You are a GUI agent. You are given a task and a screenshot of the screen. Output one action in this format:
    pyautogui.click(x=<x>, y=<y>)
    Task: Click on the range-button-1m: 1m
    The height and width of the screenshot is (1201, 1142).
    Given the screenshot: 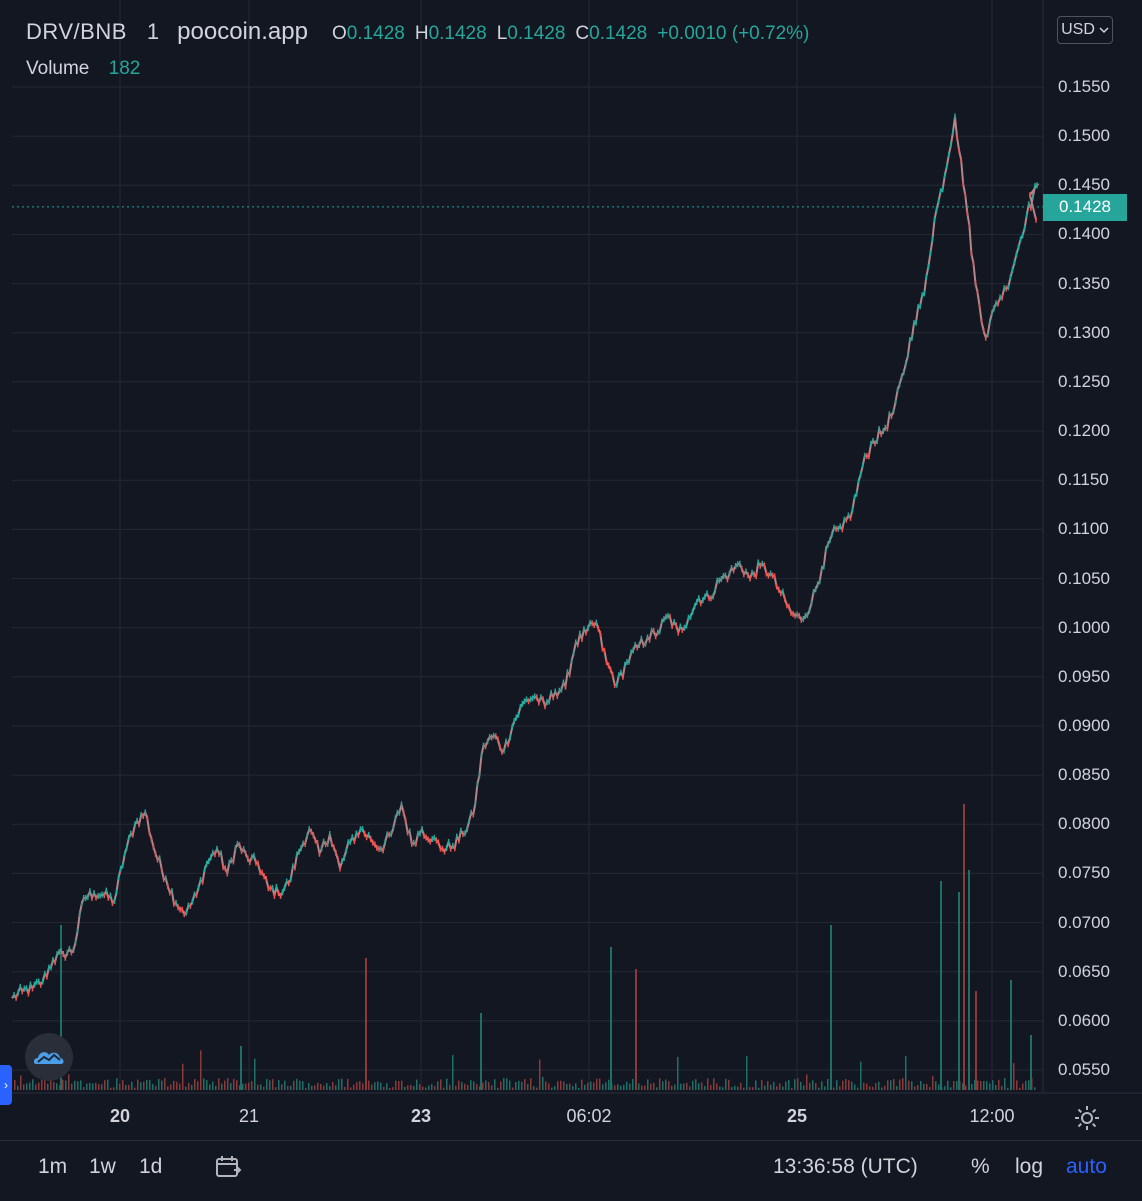 What is the action you would take?
    pyautogui.click(x=53, y=1166)
    